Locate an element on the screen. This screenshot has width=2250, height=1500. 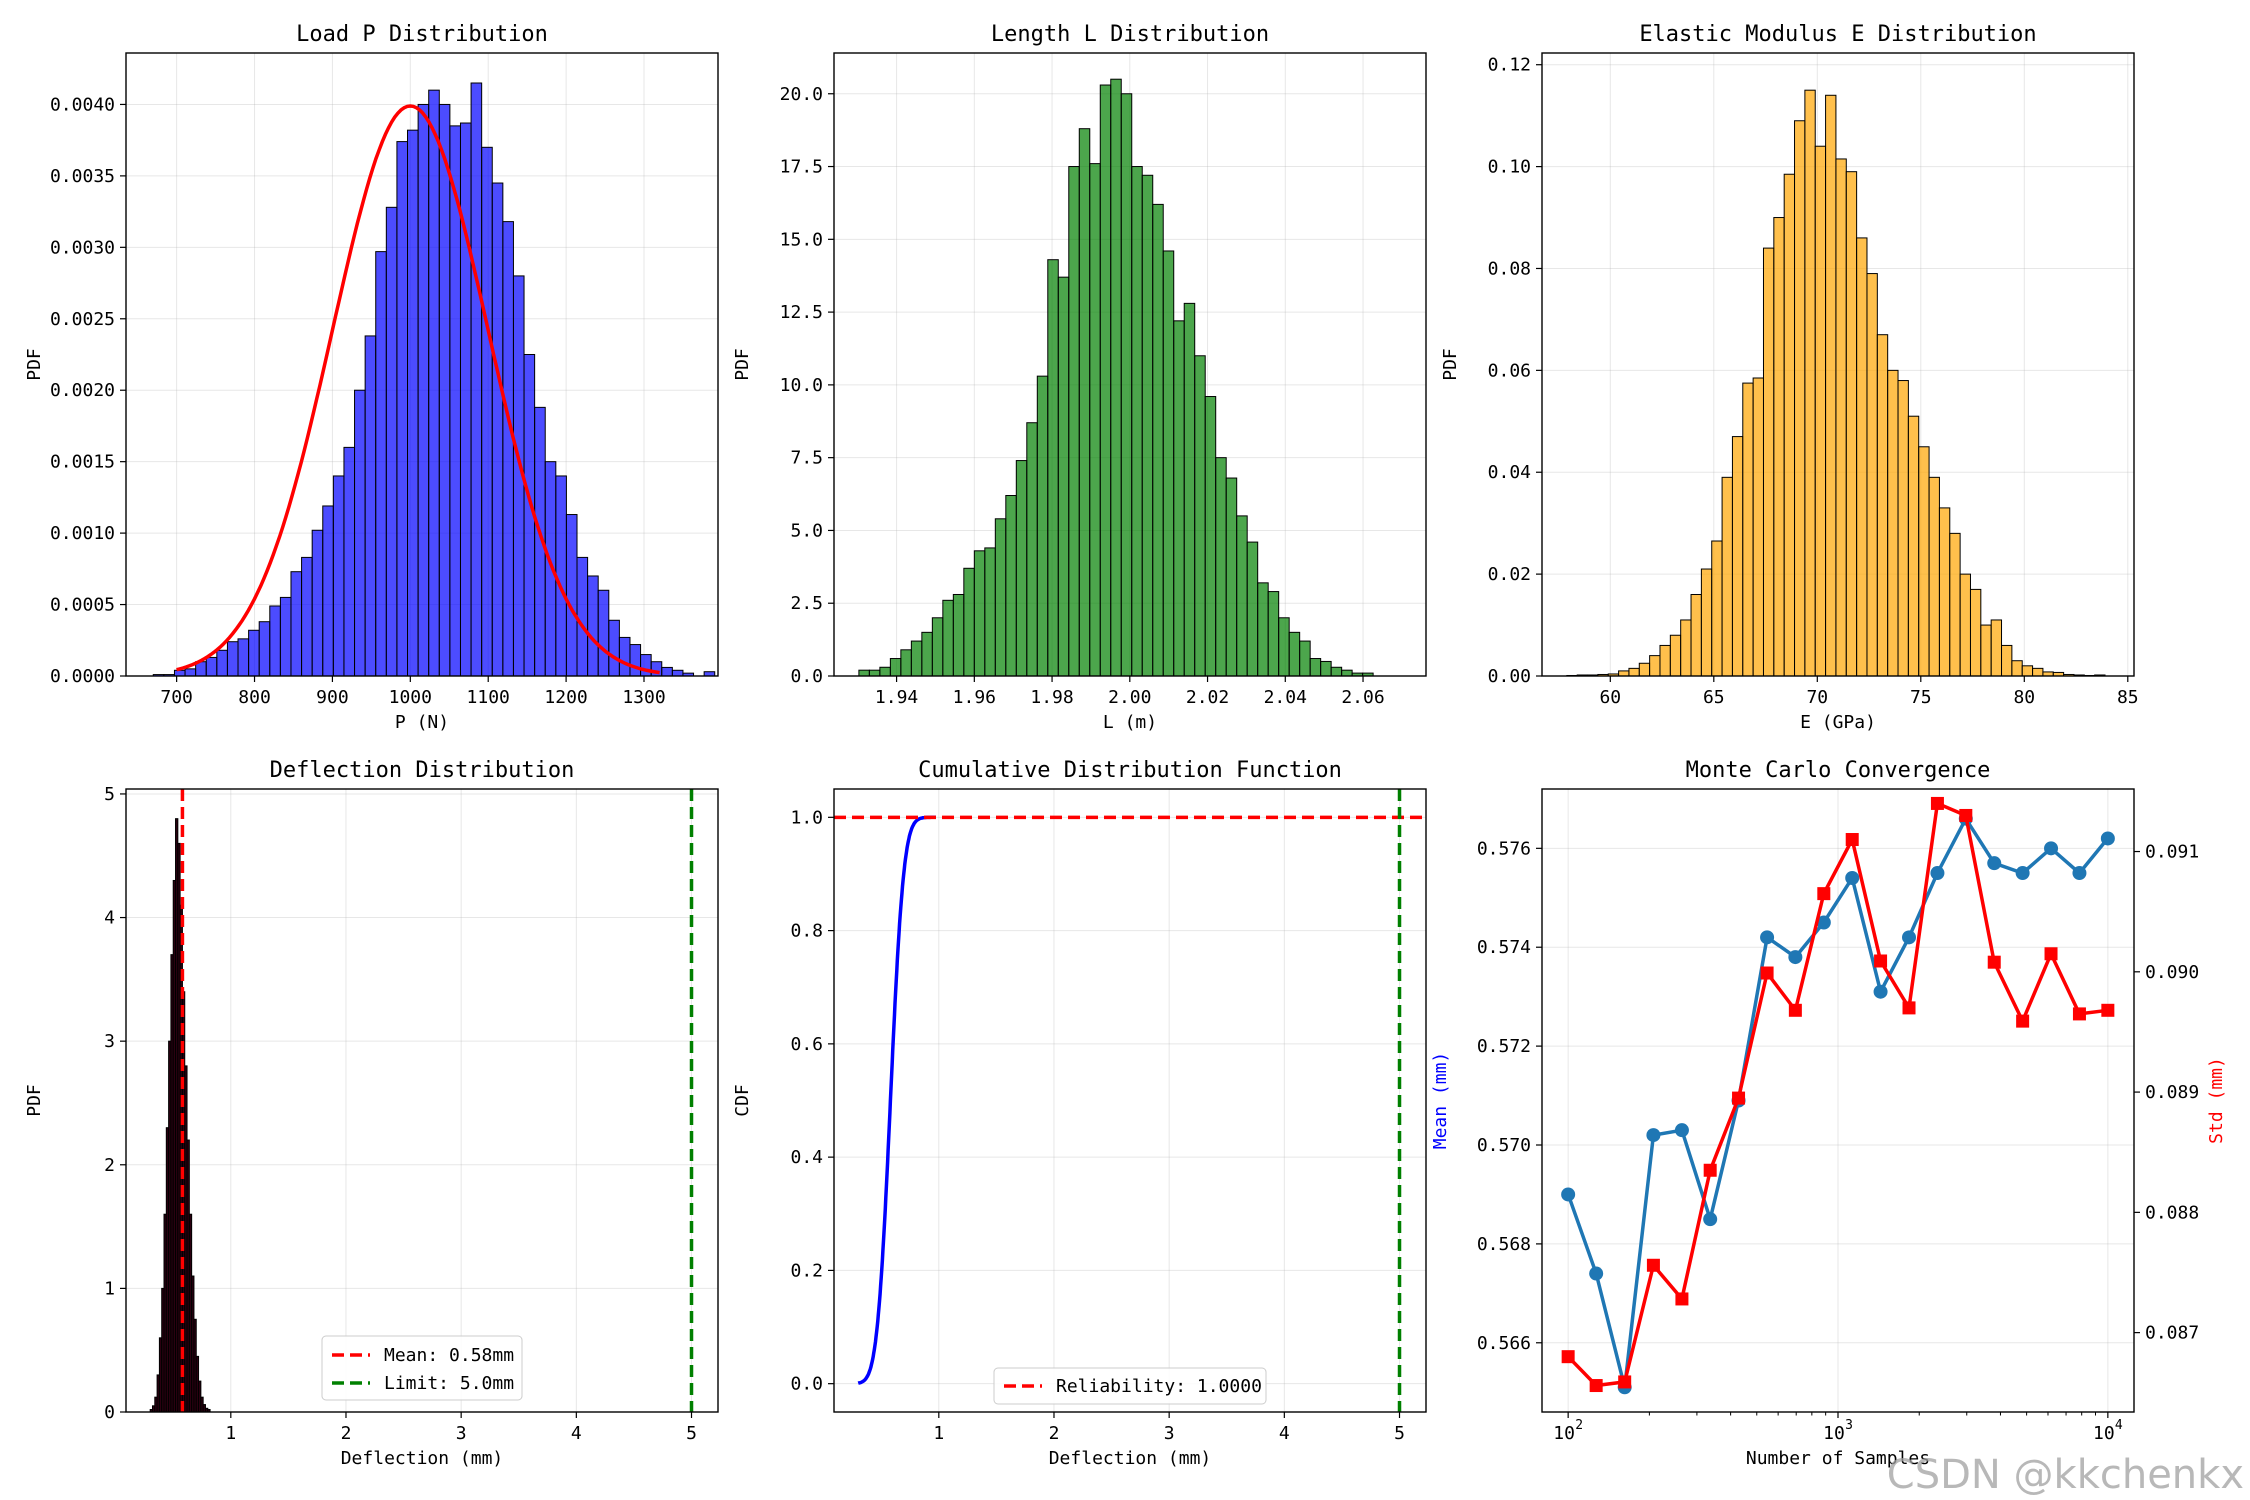
x-tick-label: 1.96 is located at coordinates (974, 697).